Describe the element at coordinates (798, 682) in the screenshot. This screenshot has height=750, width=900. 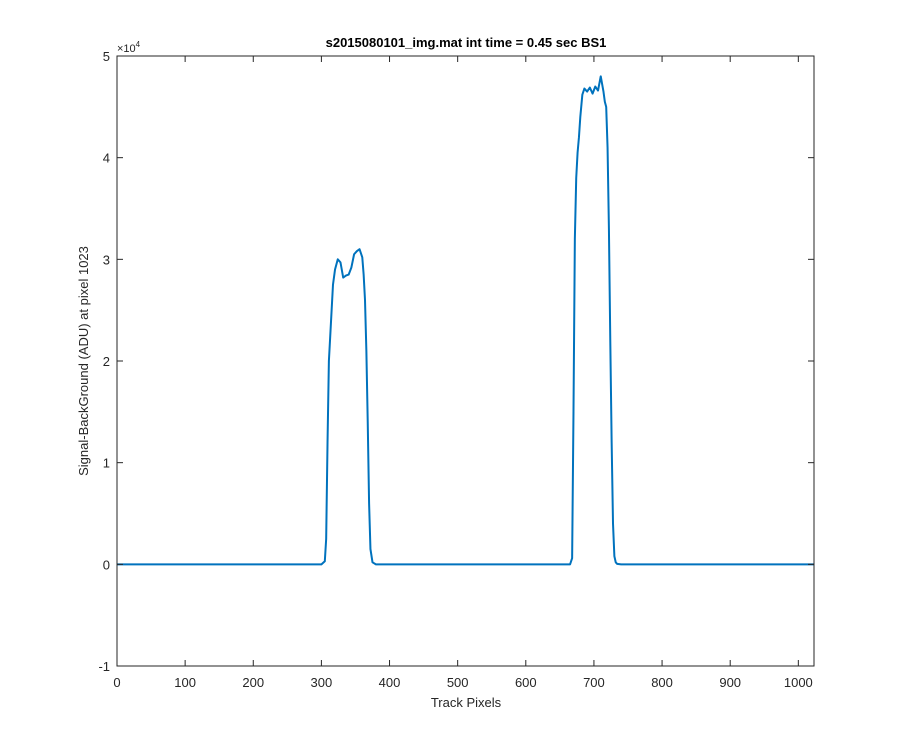
I see `x-tick-label: 1000` at that location.